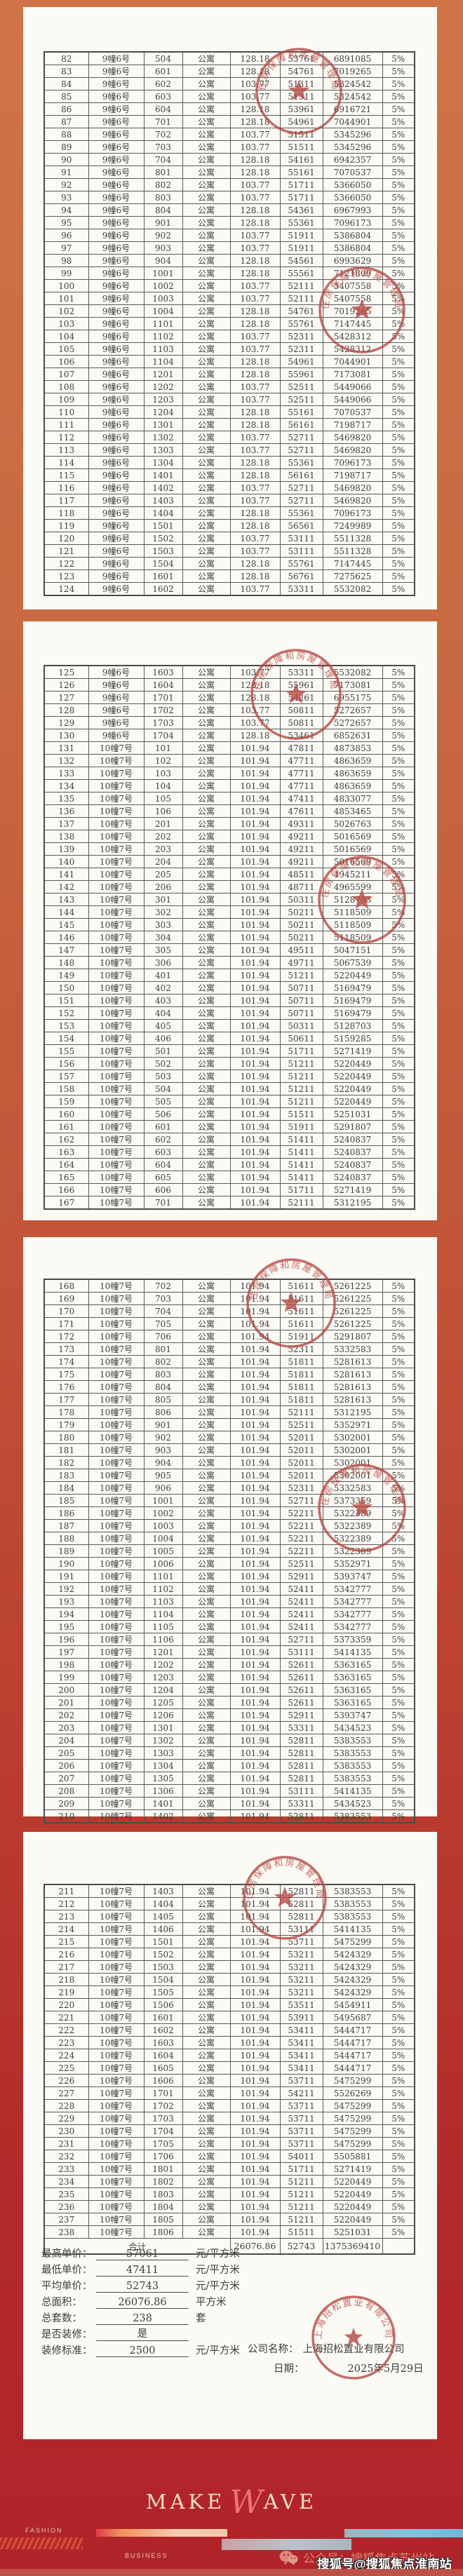 The height and width of the screenshot is (2576, 463). What do you see at coordinates (163, 1563) in the screenshot?
I see `table-cell: 1006` at bounding box center [163, 1563].